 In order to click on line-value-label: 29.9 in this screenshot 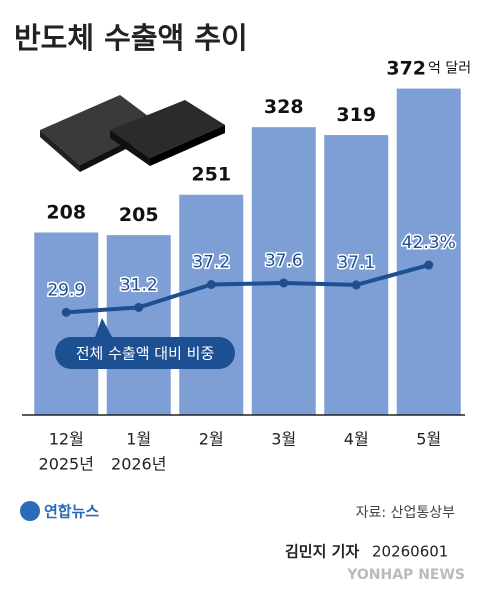, I will do `click(66, 290)`.